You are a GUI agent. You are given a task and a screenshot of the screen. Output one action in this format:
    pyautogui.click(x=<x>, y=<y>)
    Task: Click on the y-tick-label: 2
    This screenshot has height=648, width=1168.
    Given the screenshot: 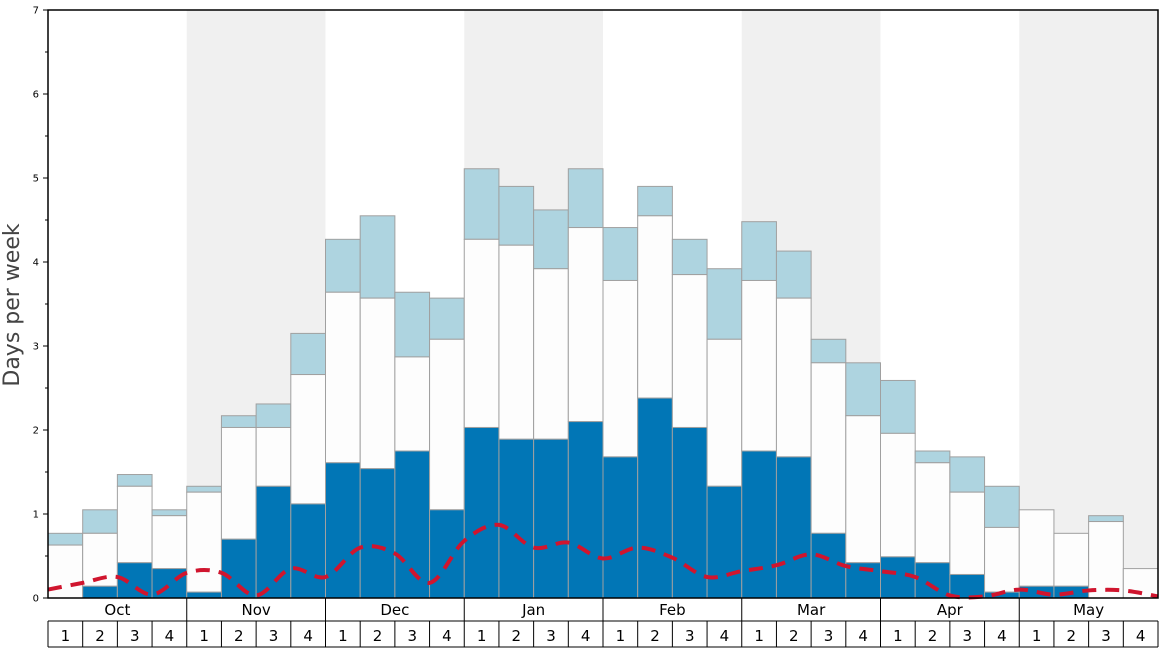 What is the action you would take?
    pyautogui.click(x=36, y=431)
    